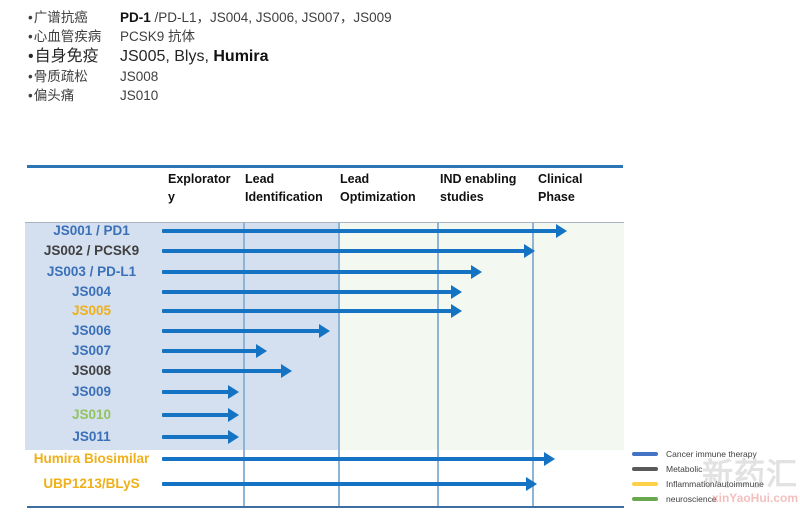  I want to click on phase-header-clinical: Clinical Phase, so click(560, 188).